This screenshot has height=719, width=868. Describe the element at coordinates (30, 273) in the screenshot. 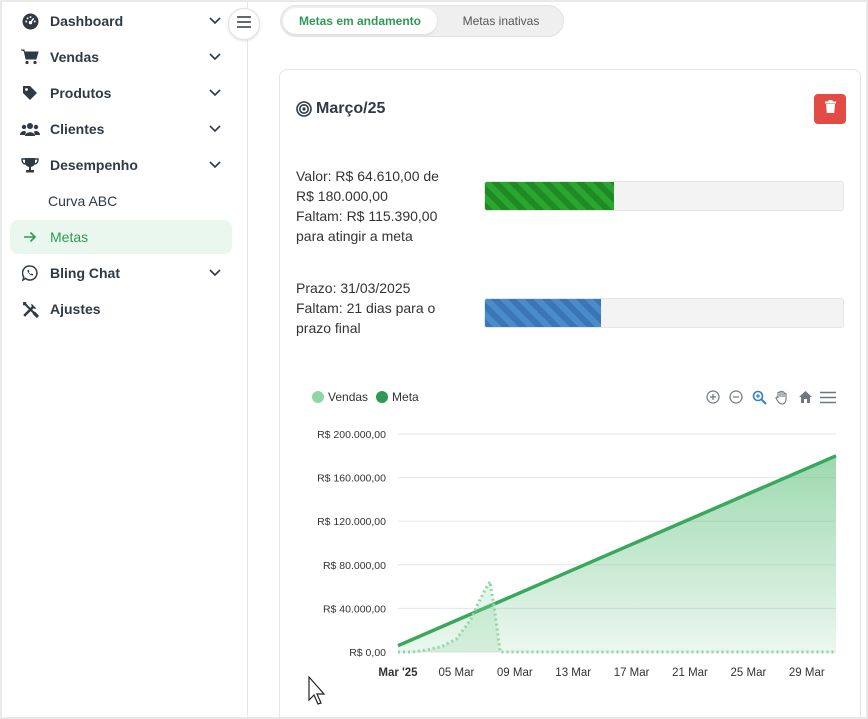

I see `whatsapp-icon` at that location.